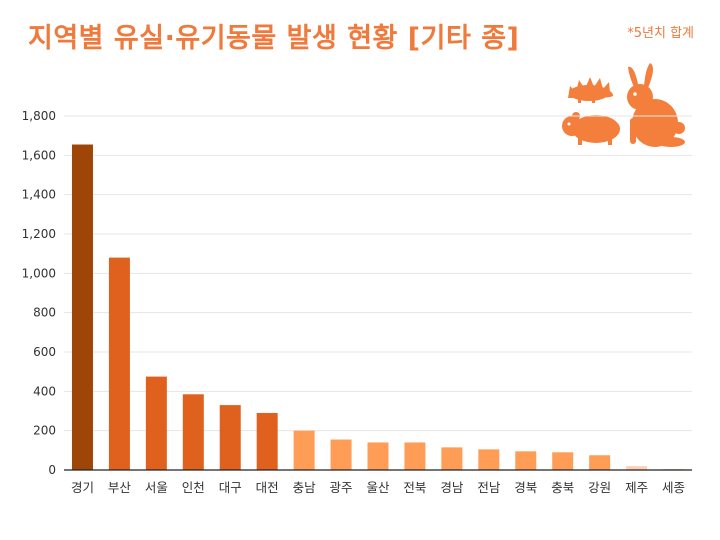  Describe the element at coordinates (44, 391) in the screenshot. I see `y-tick-label: 400` at that location.